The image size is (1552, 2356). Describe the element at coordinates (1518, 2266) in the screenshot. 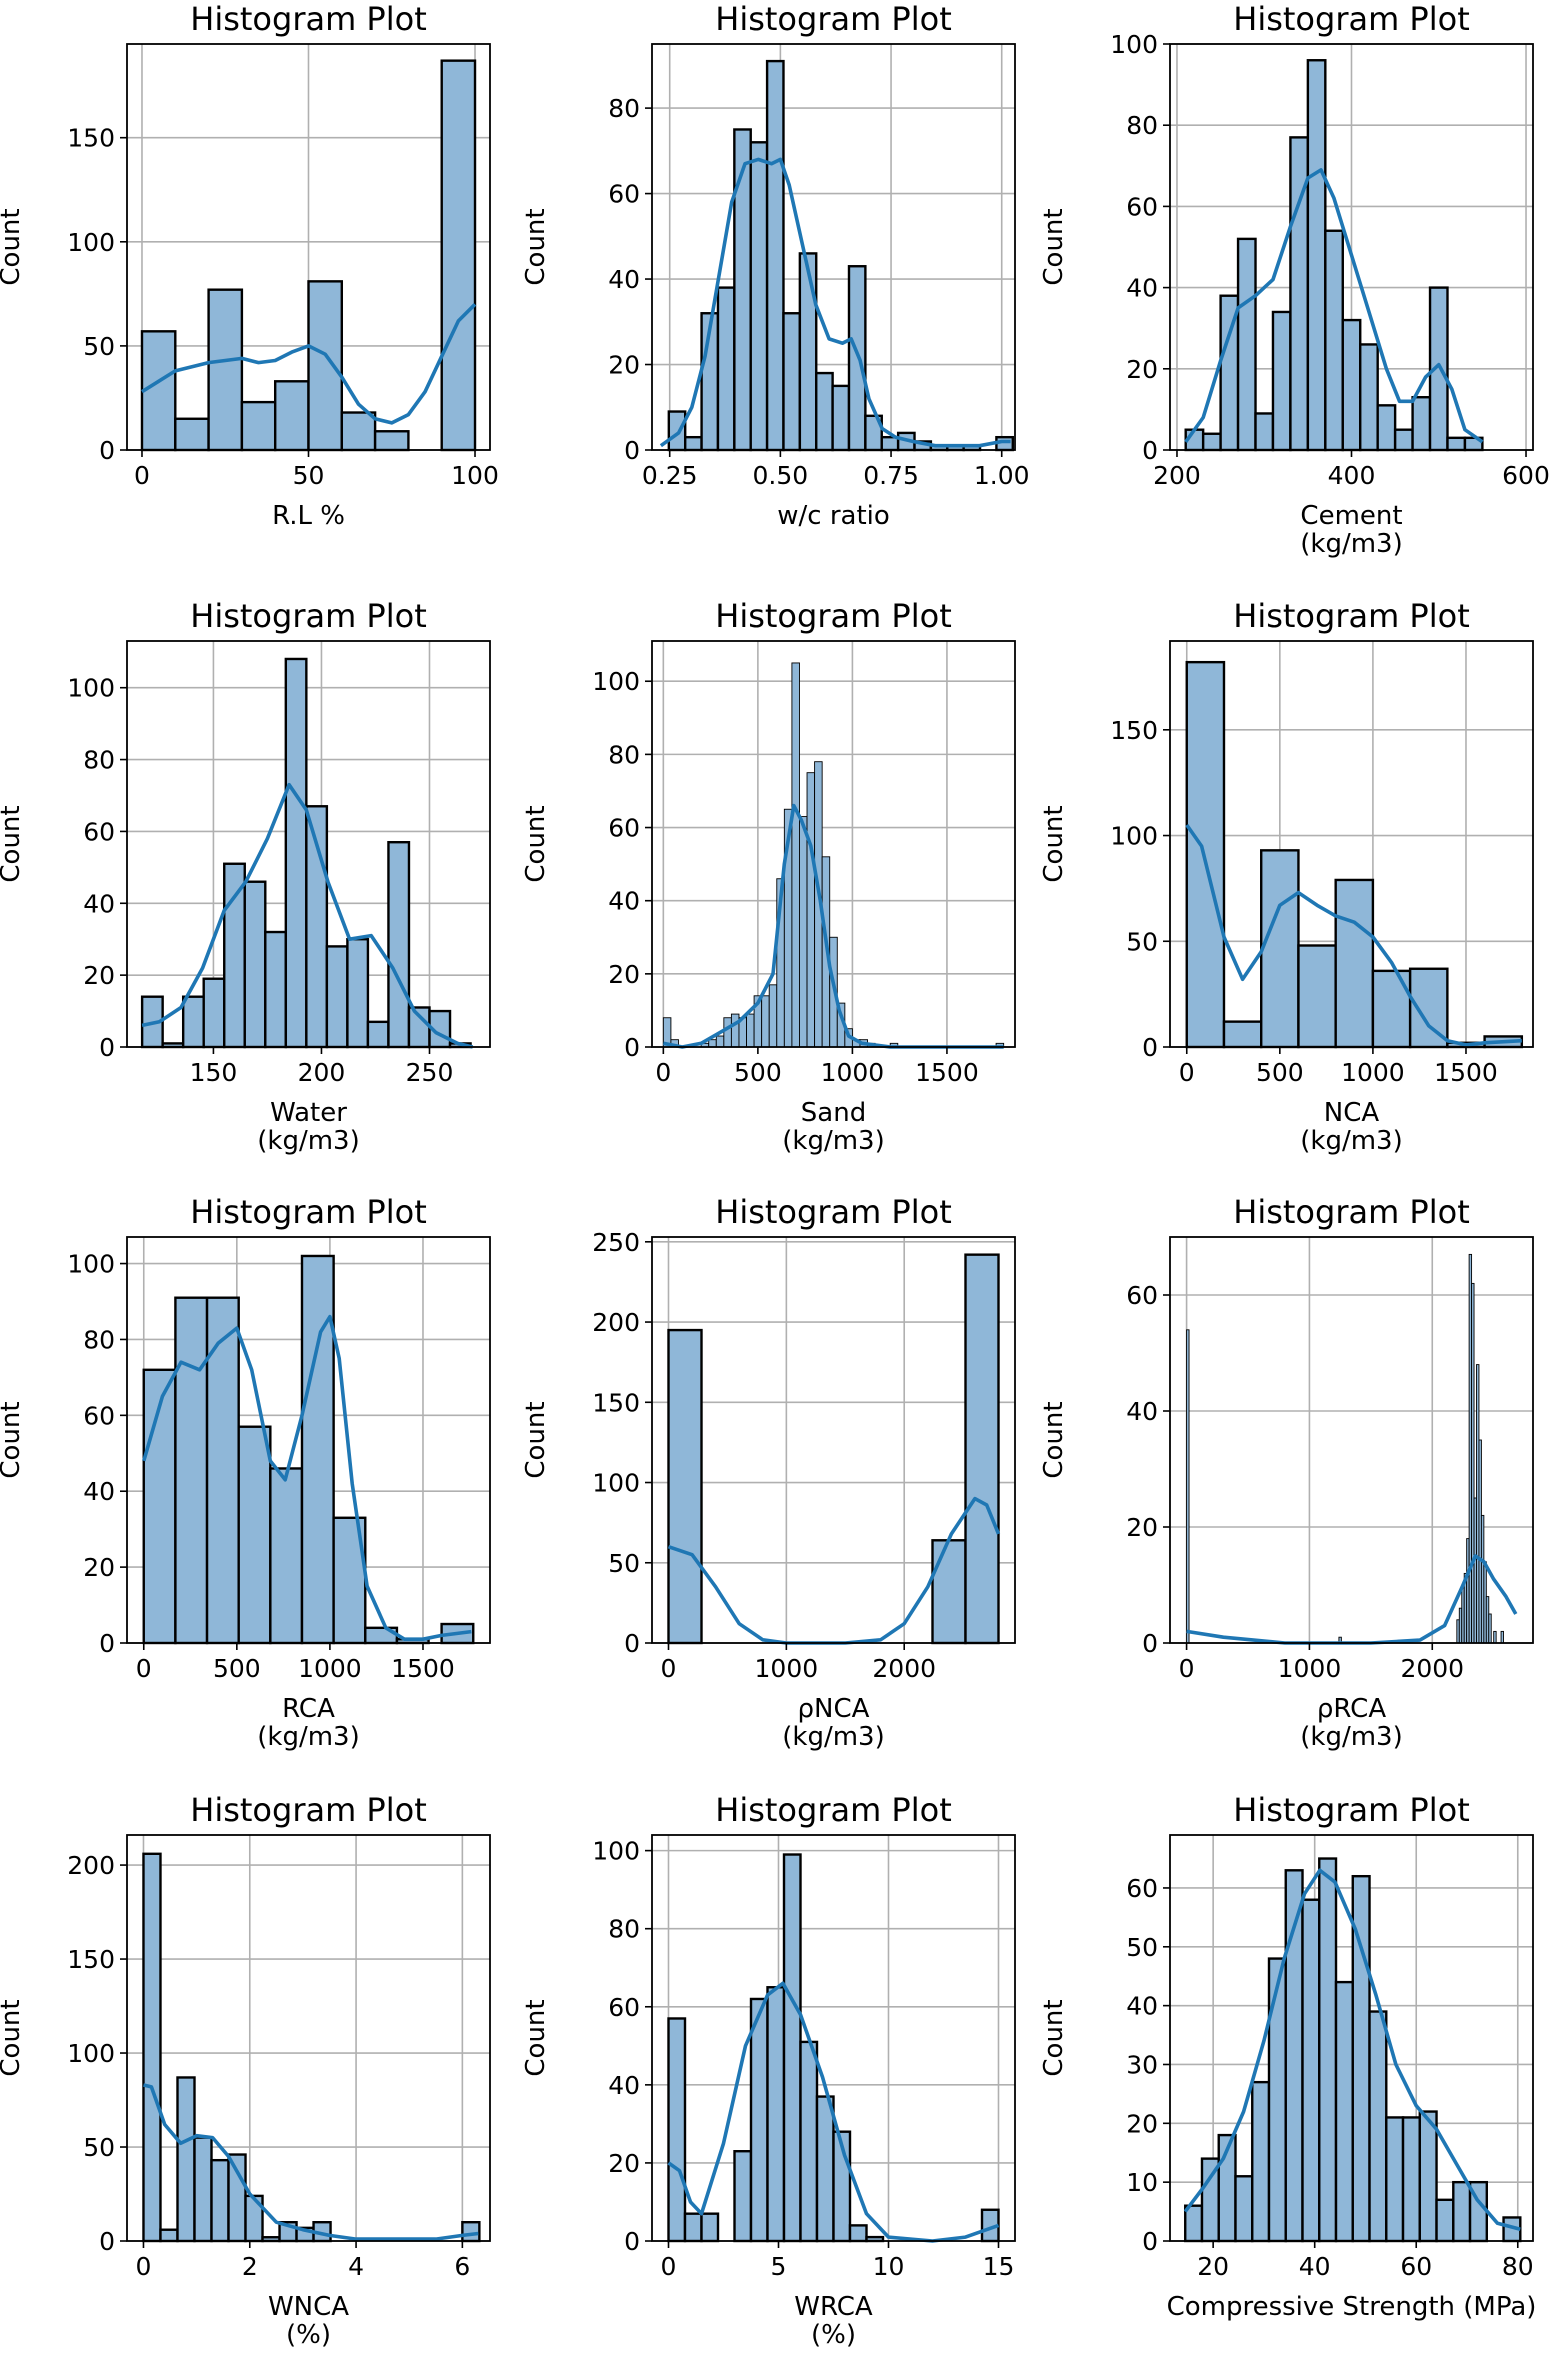

I see `x-tick-label: 80` at that location.